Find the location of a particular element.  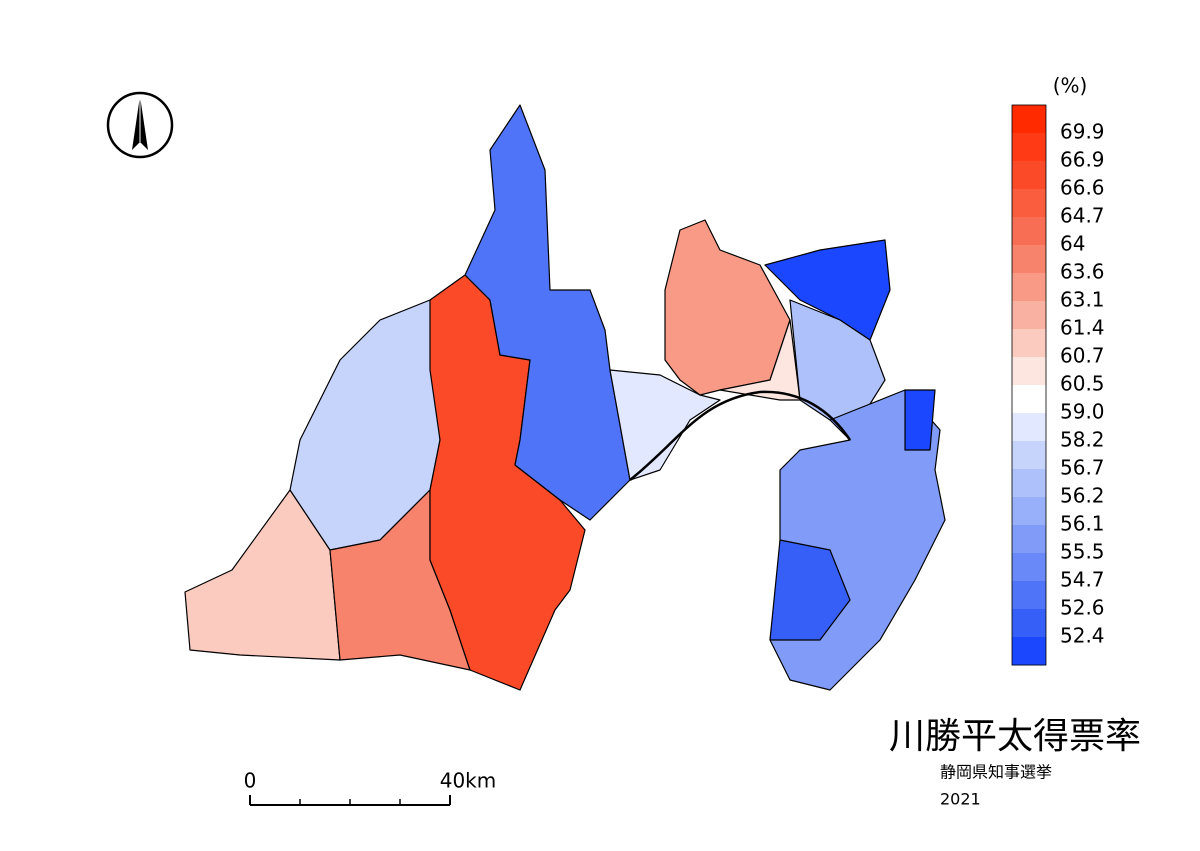

legend-label: 61.4 is located at coordinates (1082, 328).